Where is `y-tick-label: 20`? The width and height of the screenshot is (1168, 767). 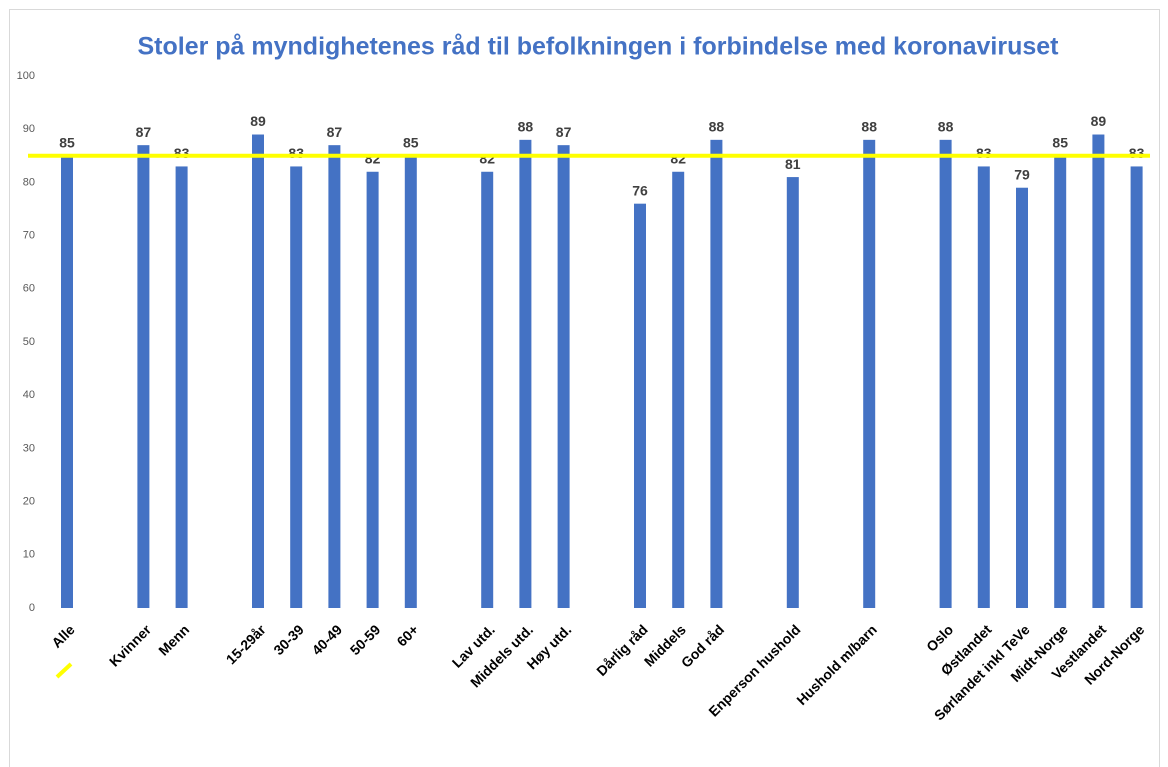 y-tick-label: 20 is located at coordinates (29, 502).